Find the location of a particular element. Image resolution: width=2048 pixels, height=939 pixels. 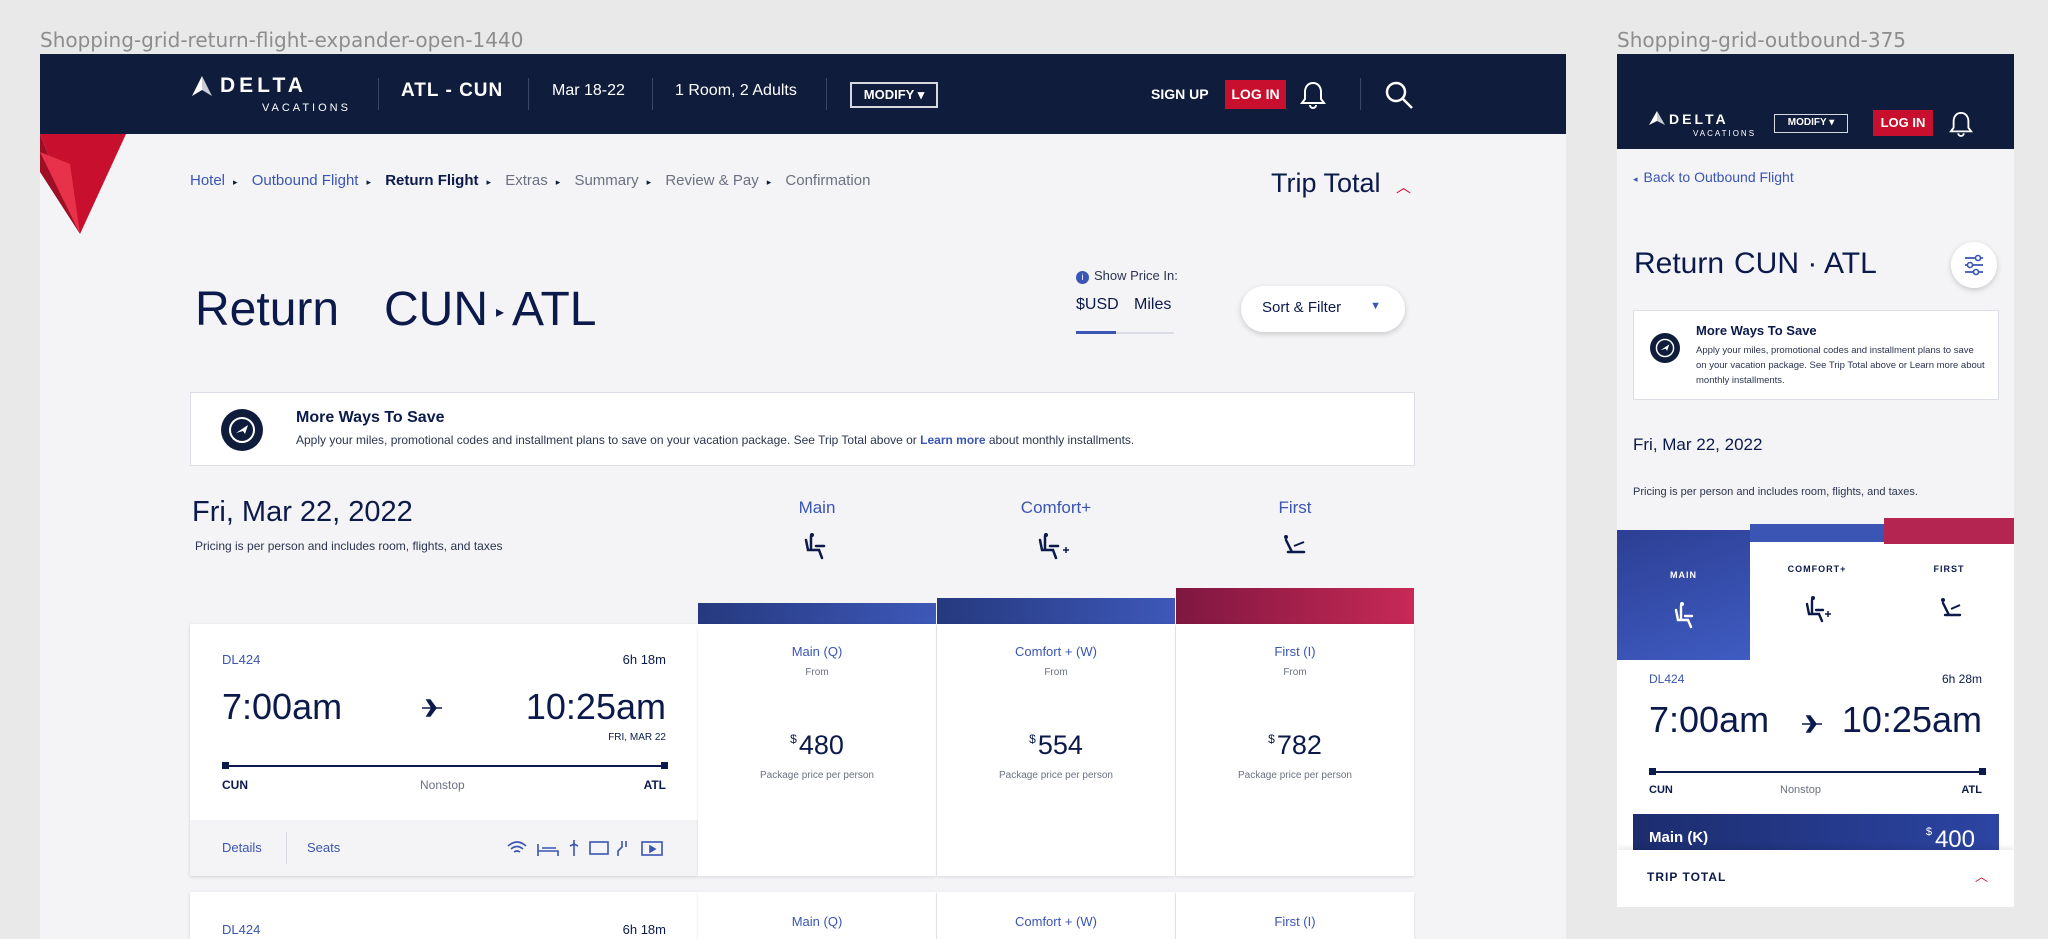

entertainment-icon is located at coordinates (652, 848).